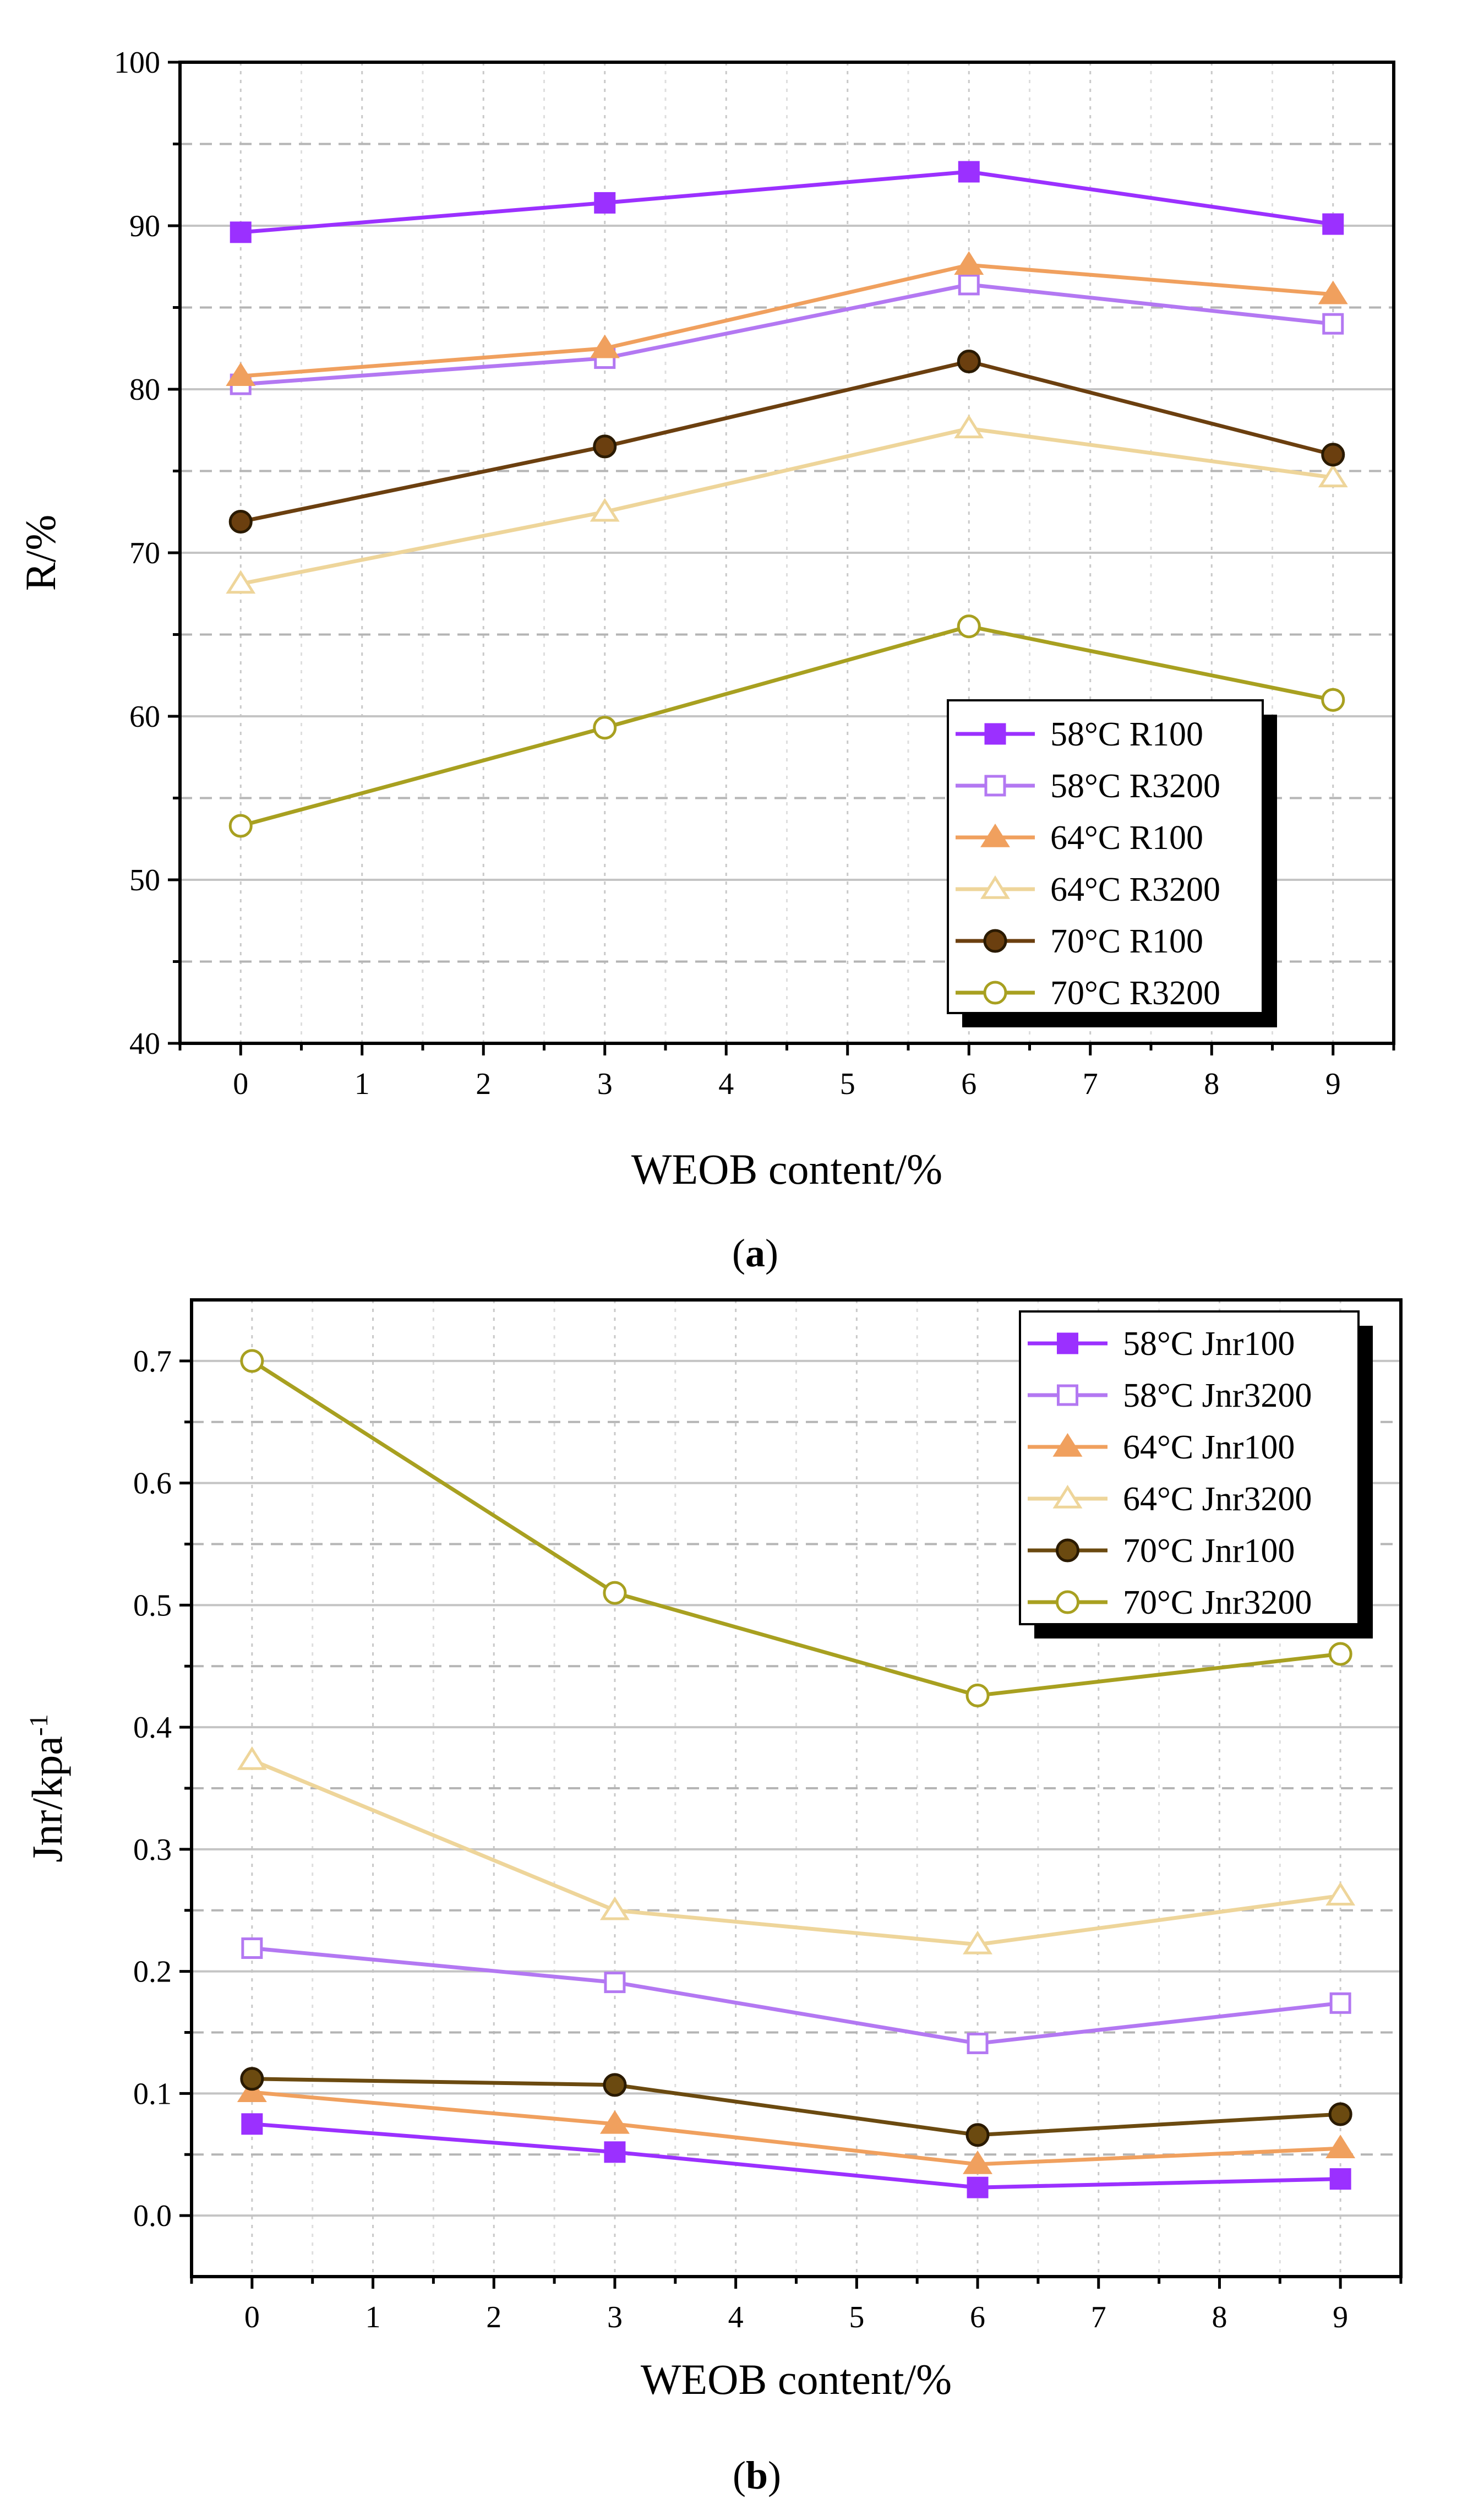 This screenshot has height=2515, width=1484. I want to click on legend-entry: 70°C Jnr3200, so click(1170, 1603).